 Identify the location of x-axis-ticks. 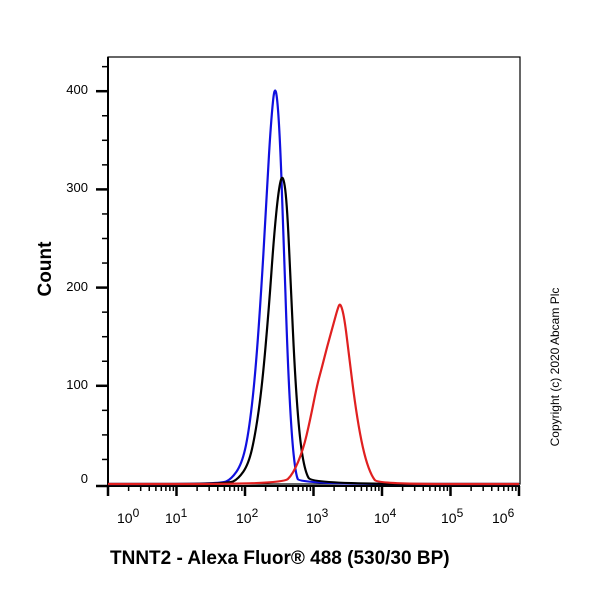
(313, 491).